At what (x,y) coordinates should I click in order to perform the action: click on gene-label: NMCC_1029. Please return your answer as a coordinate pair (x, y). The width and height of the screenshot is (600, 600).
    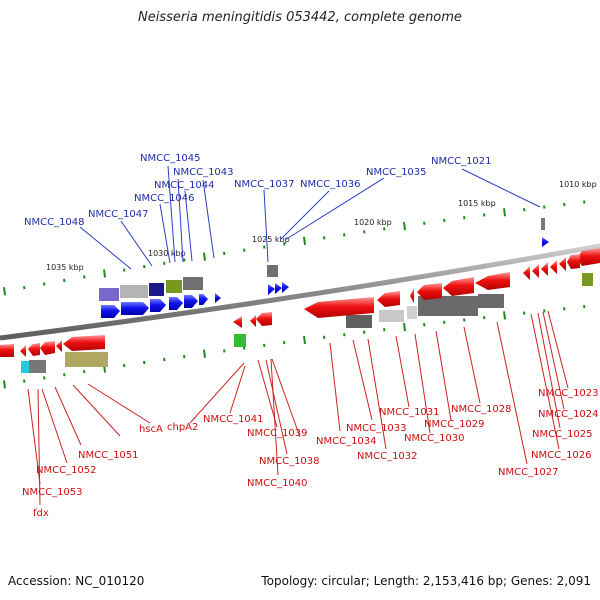
    Looking at the image, I should click on (454, 424).